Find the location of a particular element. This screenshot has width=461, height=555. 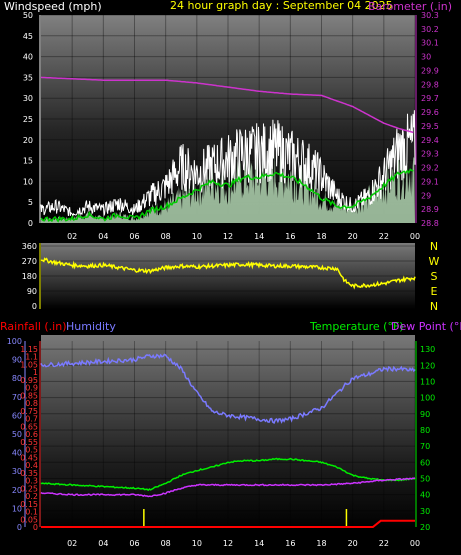

humidity-tick-label: 80 is located at coordinates (17, 378).